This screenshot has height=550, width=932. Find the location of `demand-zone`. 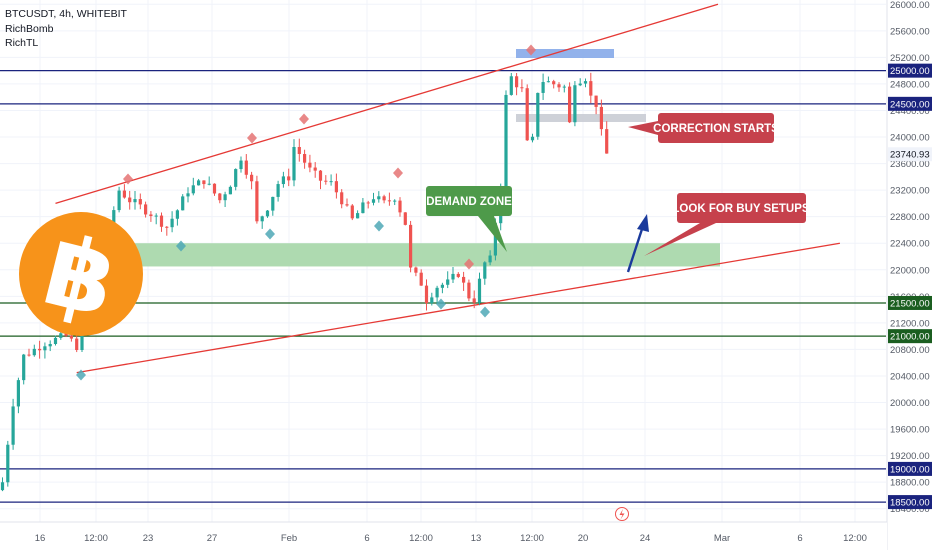

demand-zone is located at coordinates (426, 255).